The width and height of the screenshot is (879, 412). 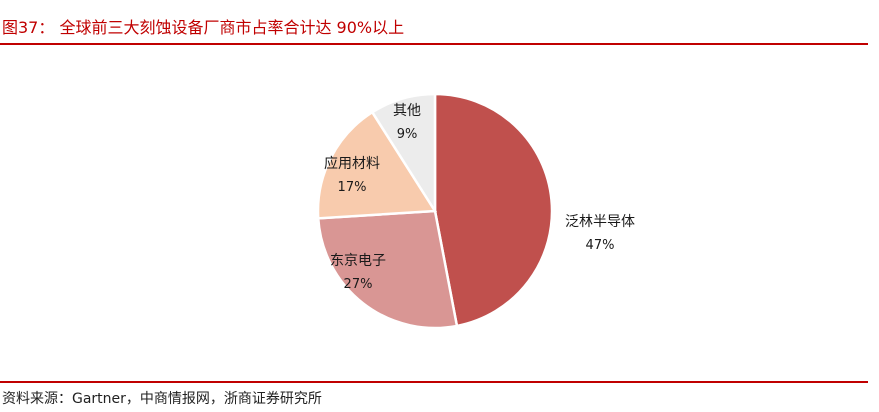 What do you see at coordinates (434, 382) in the screenshot?
I see `footer-divider` at bounding box center [434, 382].